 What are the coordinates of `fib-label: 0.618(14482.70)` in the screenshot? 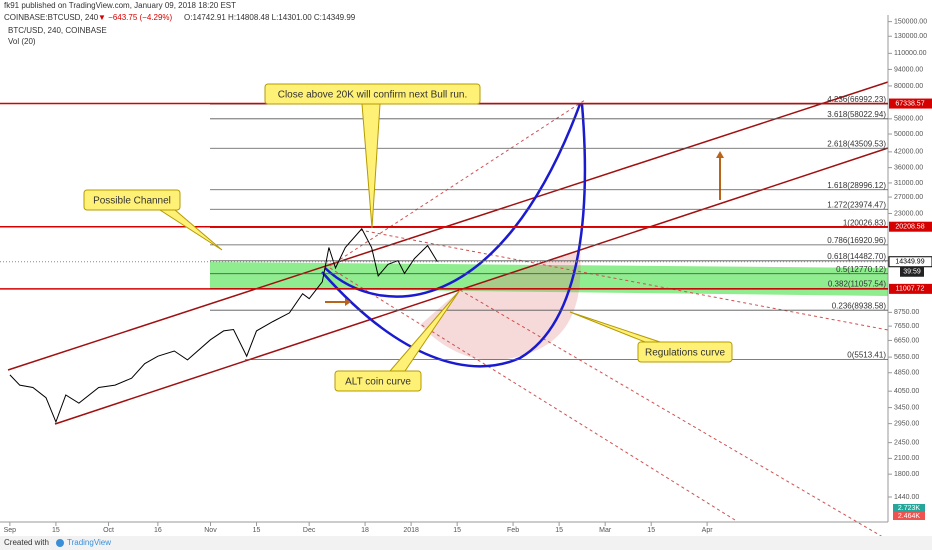 It's located at (856, 256).